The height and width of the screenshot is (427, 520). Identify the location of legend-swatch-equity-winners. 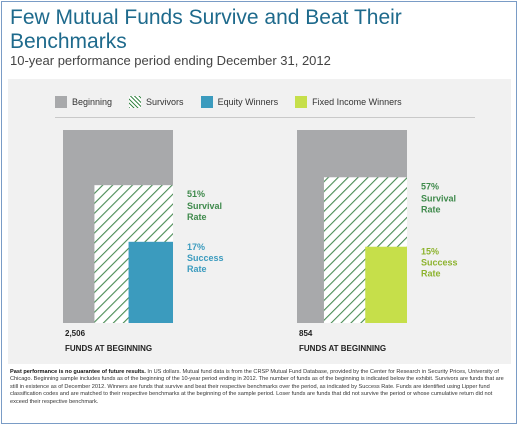
(206, 102).